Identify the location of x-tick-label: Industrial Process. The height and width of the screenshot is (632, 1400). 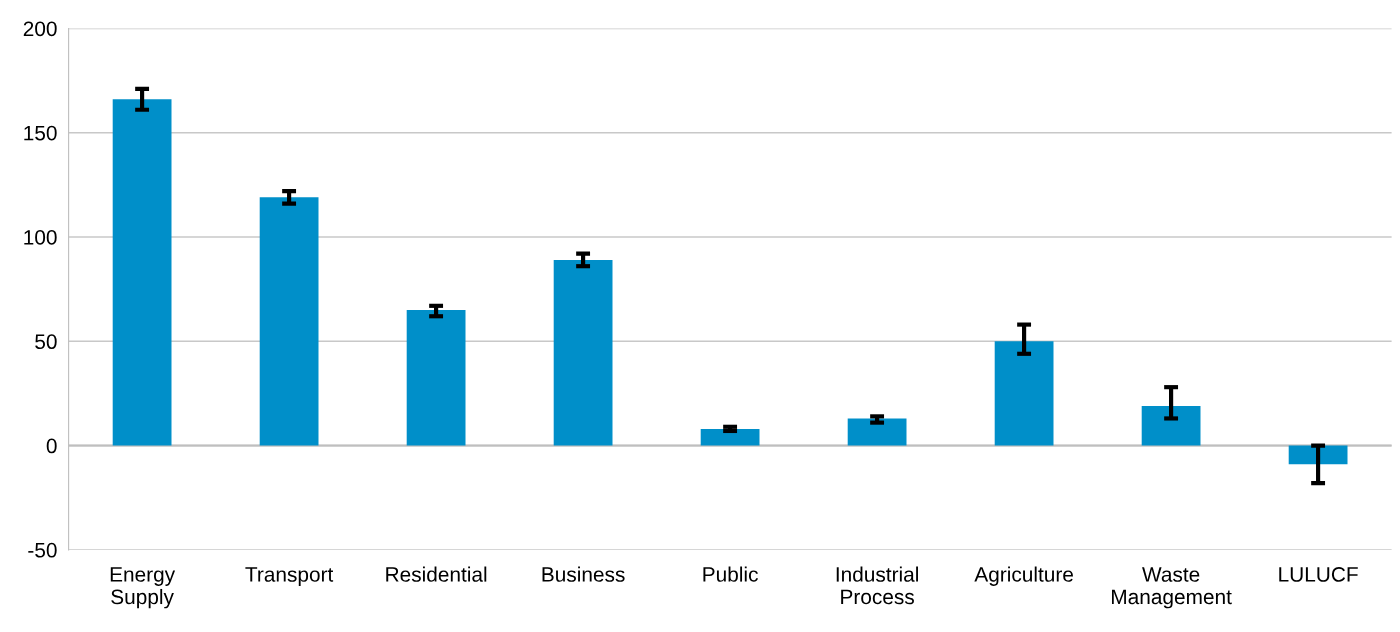
(877, 585).